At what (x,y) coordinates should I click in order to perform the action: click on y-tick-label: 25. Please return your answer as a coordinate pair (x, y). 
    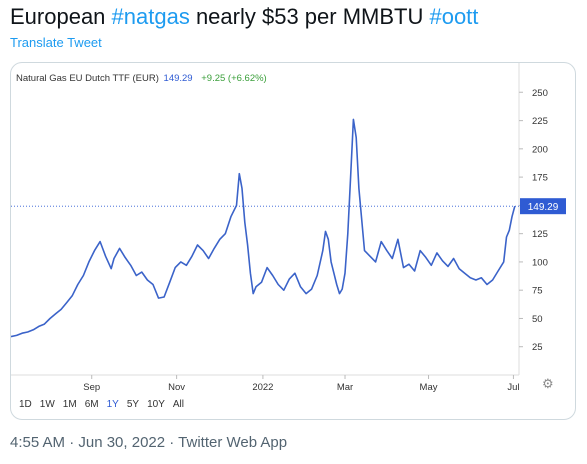
    Looking at the image, I should click on (537, 347).